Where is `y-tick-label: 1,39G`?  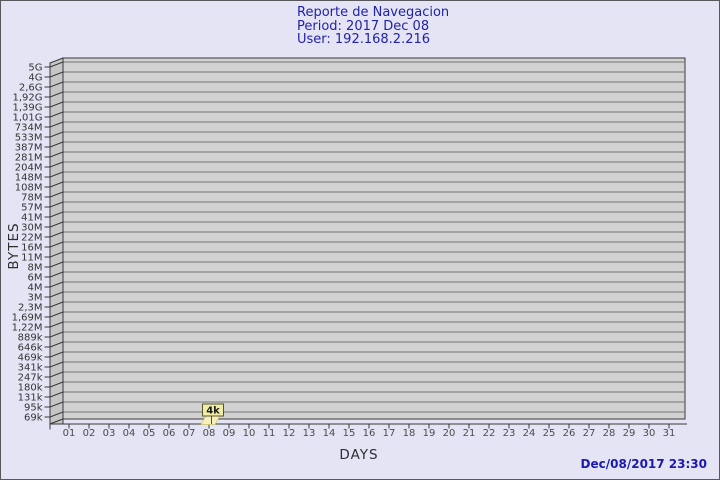 y-tick-label: 1,39G is located at coordinates (27, 108).